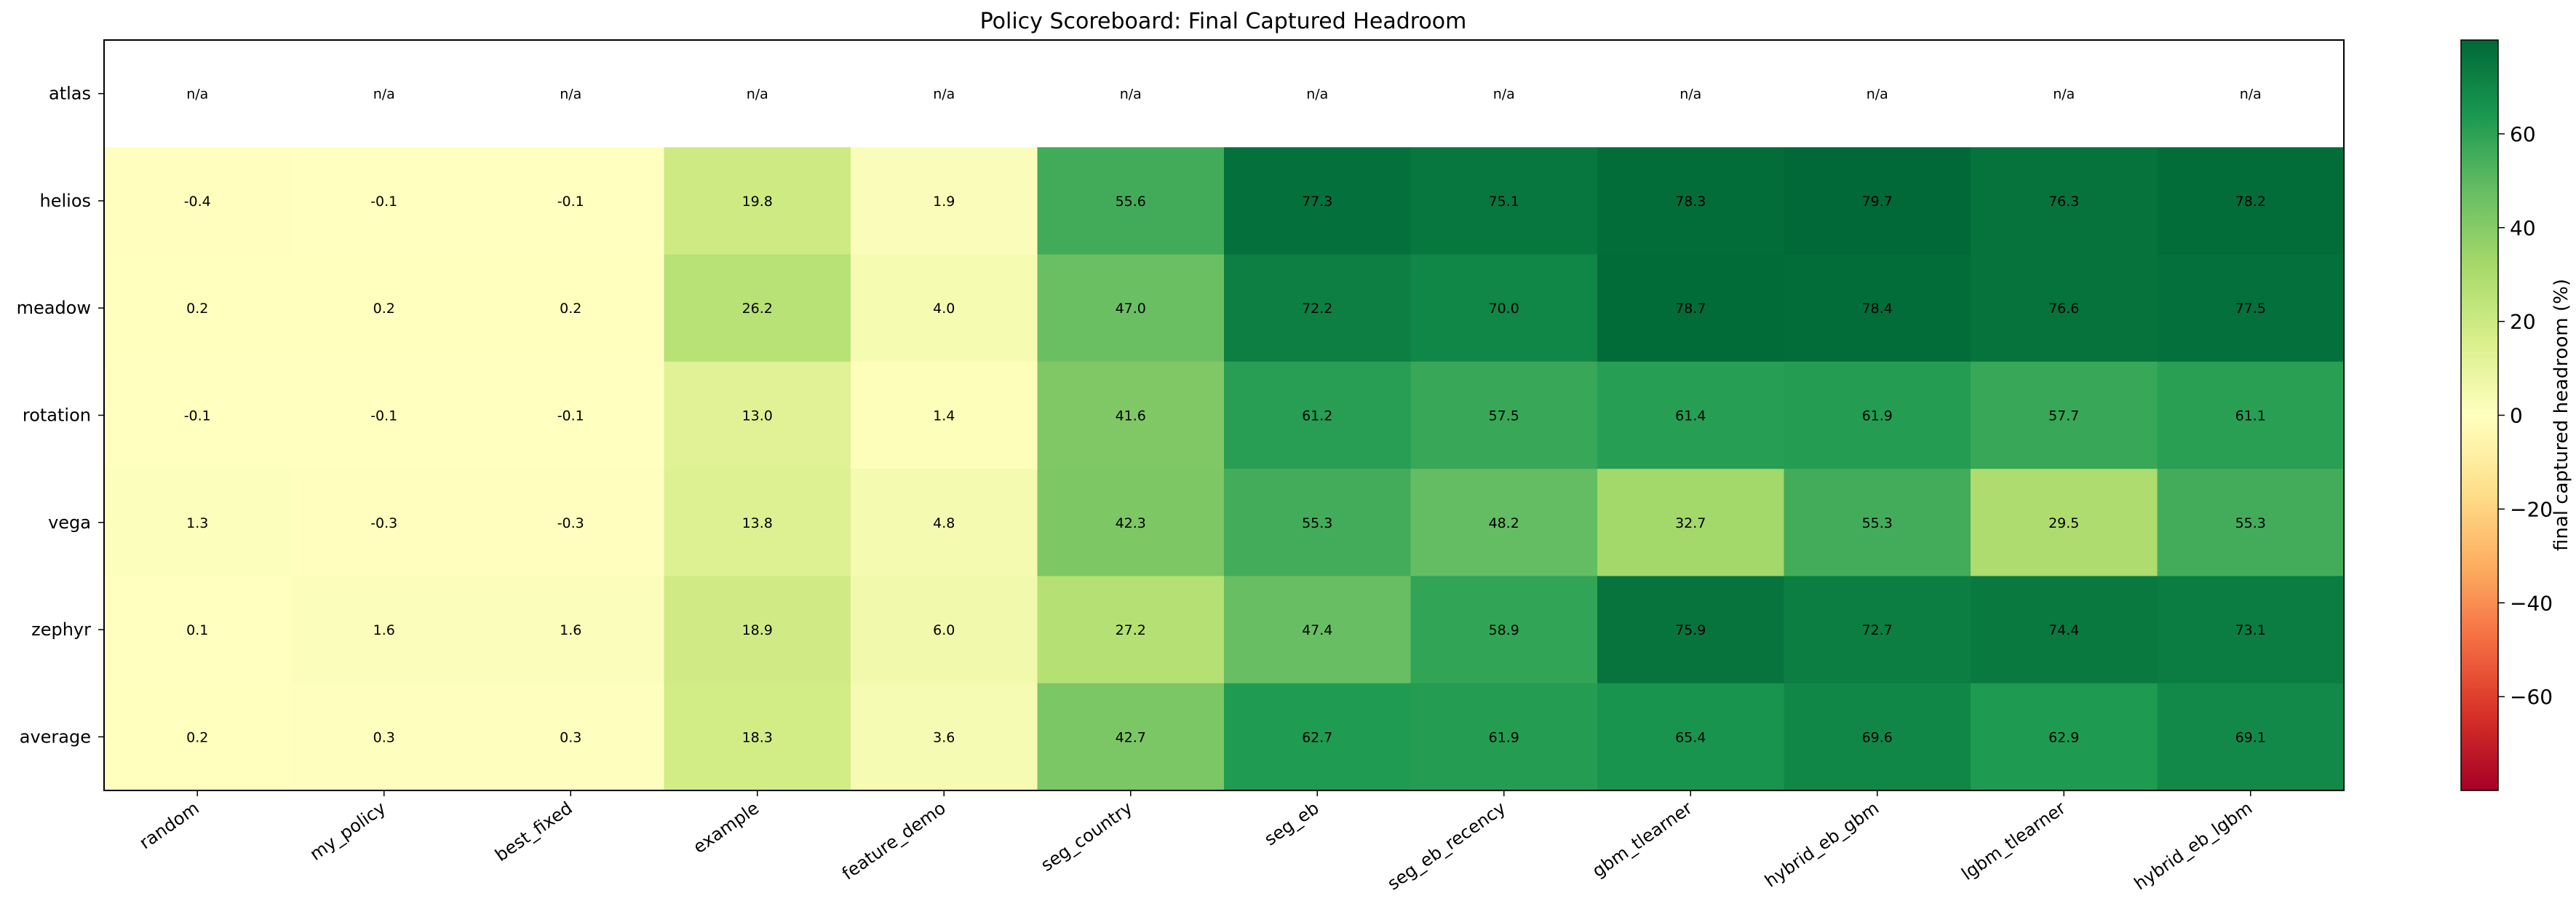 This screenshot has height=912, width=2576. Describe the element at coordinates (2531, 697) in the screenshot. I see `colorbar-tick-label: −60` at that location.